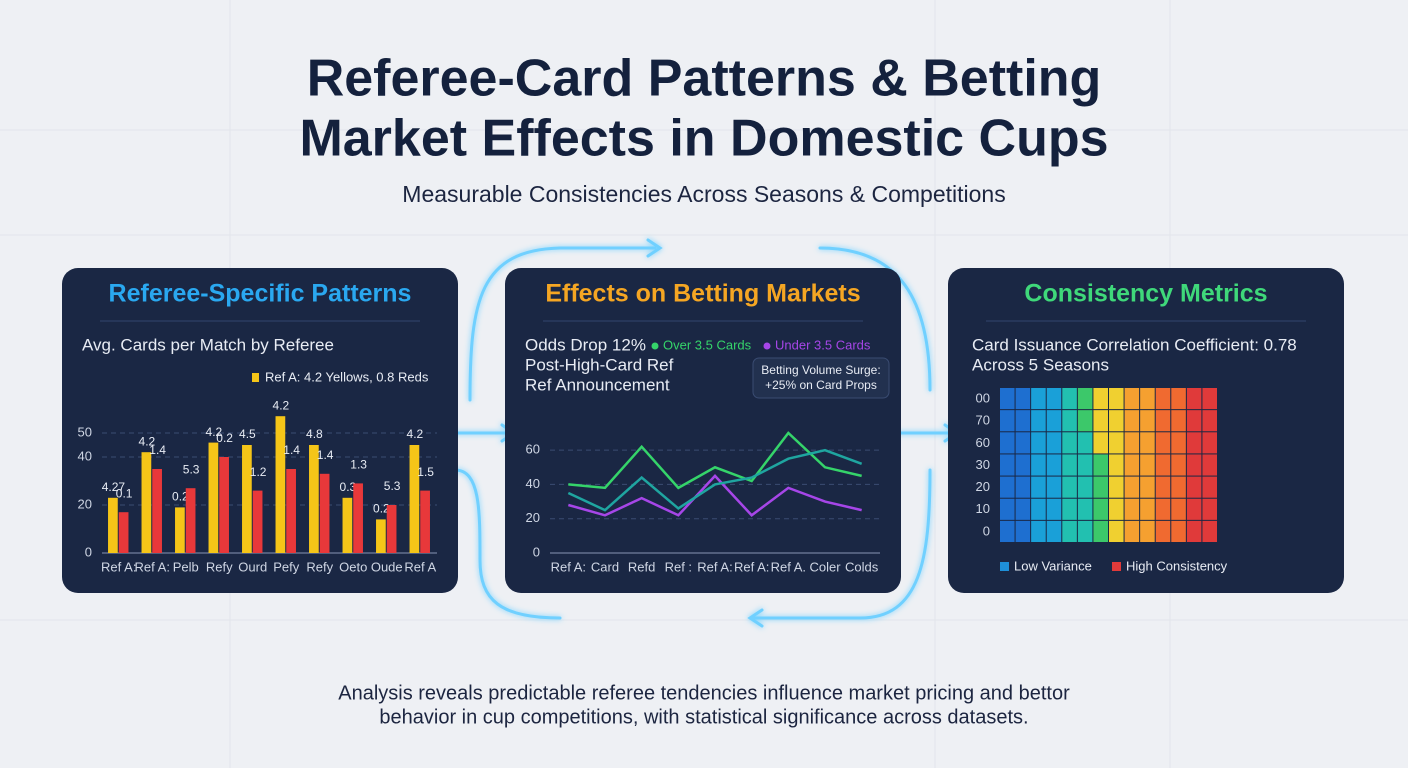 The image size is (1408, 768). What do you see at coordinates (605, 566) in the screenshot?
I see `x-tick-label: Card` at bounding box center [605, 566].